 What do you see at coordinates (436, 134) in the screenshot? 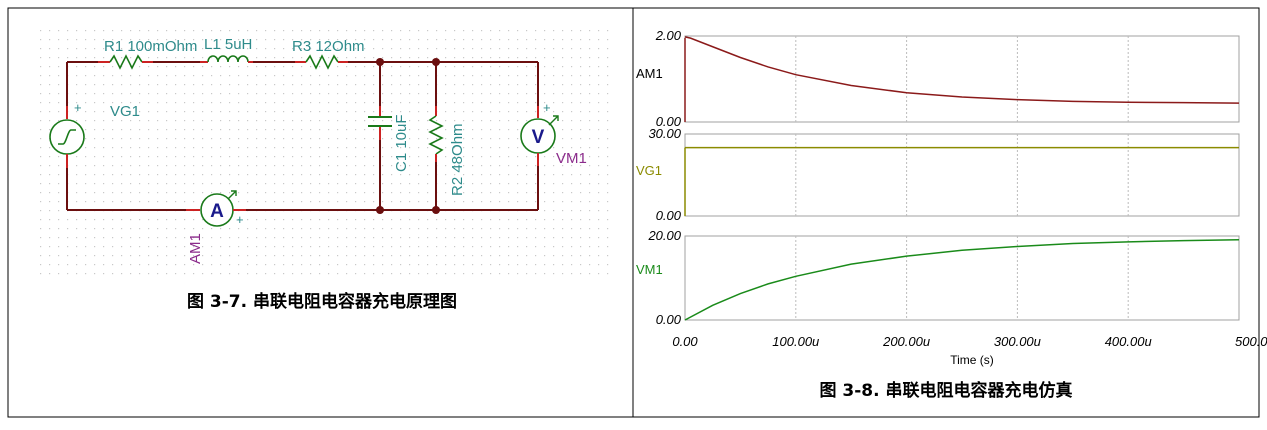
I see `resistor-r2` at bounding box center [436, 134].